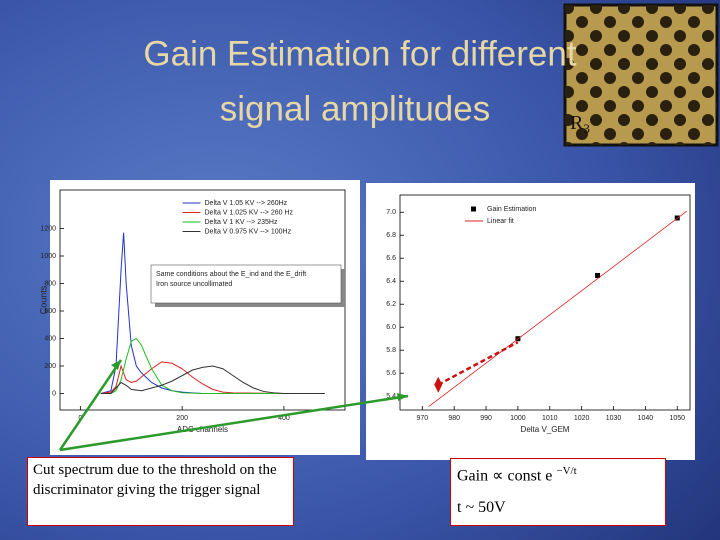 This screenshot has width=720, height=540. What do you see at coordinates (598, 275) in the screenshot?
I see `data-point` at bounding box center [598, 275].